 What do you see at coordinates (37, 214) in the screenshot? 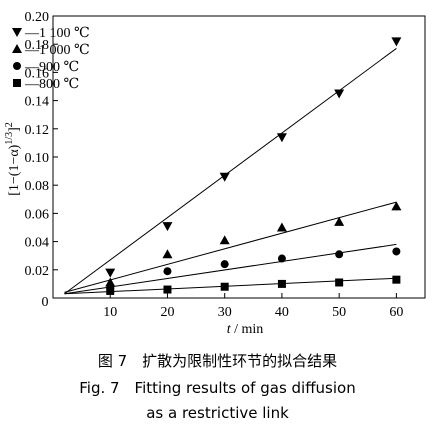
I see `y-tick-label: 0.06` at bounding box center [37, 214].